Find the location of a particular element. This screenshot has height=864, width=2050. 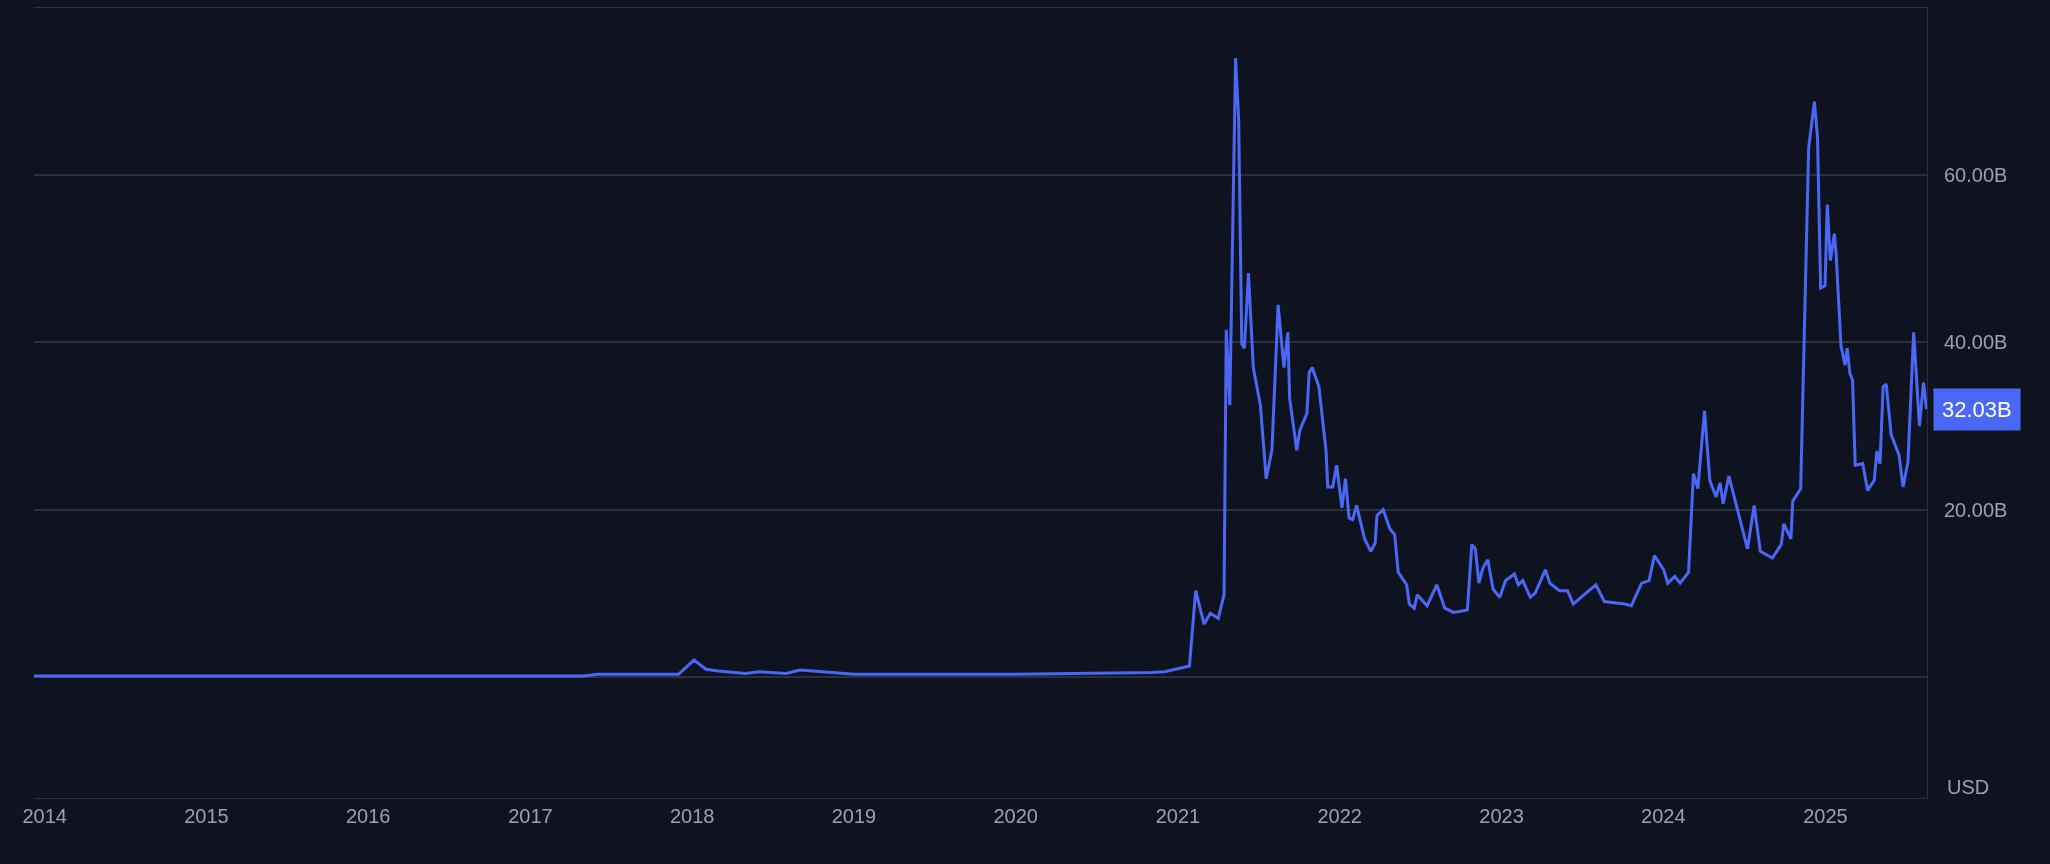

x-tick-label: 2015 is located at coordinates (206, 816).